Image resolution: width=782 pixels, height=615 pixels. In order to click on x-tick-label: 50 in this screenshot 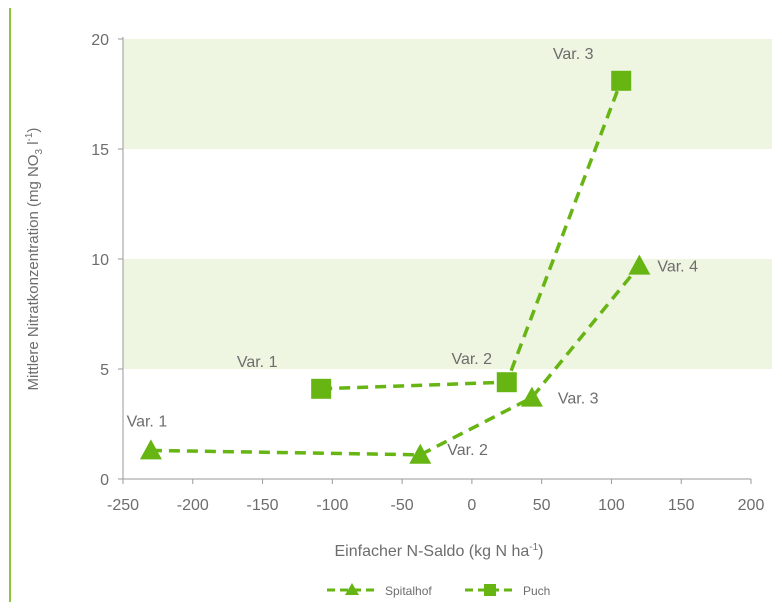, I will do `click(542, 505)`.